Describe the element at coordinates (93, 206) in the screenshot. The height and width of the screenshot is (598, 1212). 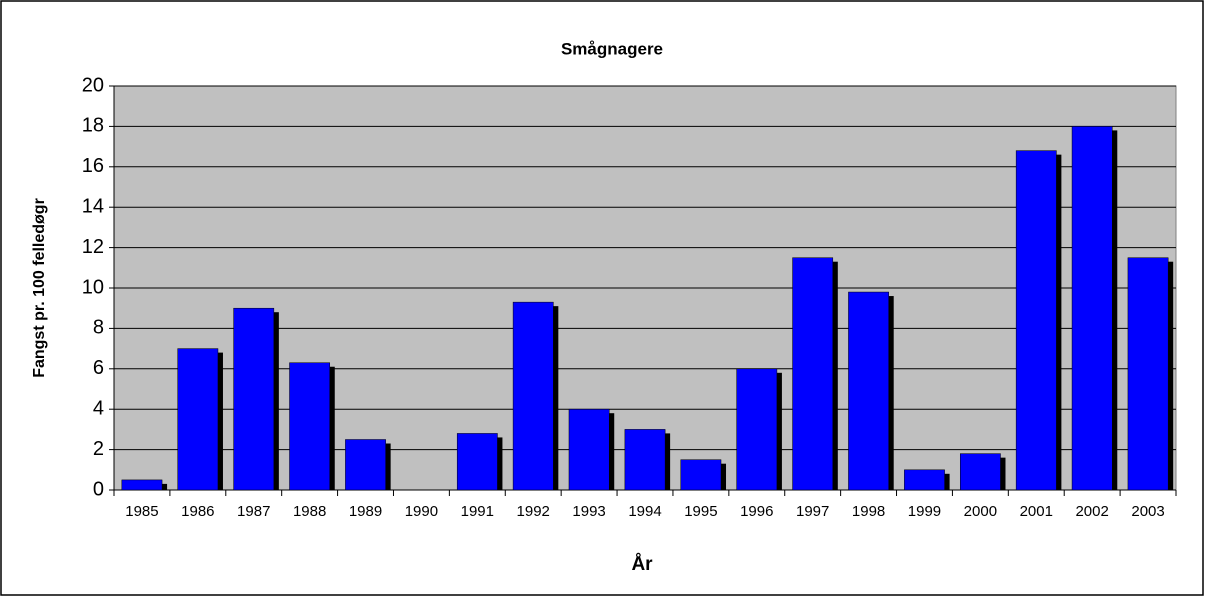
I see `y-tick-label: 14` at that location.